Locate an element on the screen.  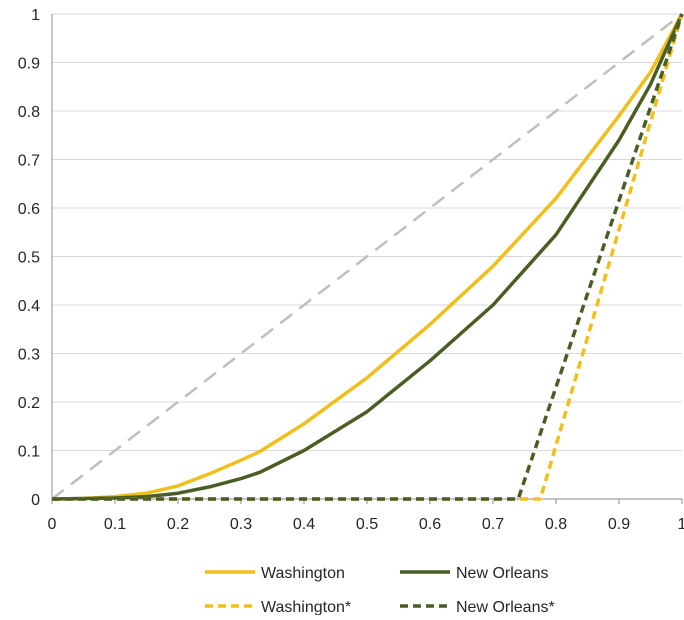
x-tick-label: 1 is located at coordinates (681, 524).